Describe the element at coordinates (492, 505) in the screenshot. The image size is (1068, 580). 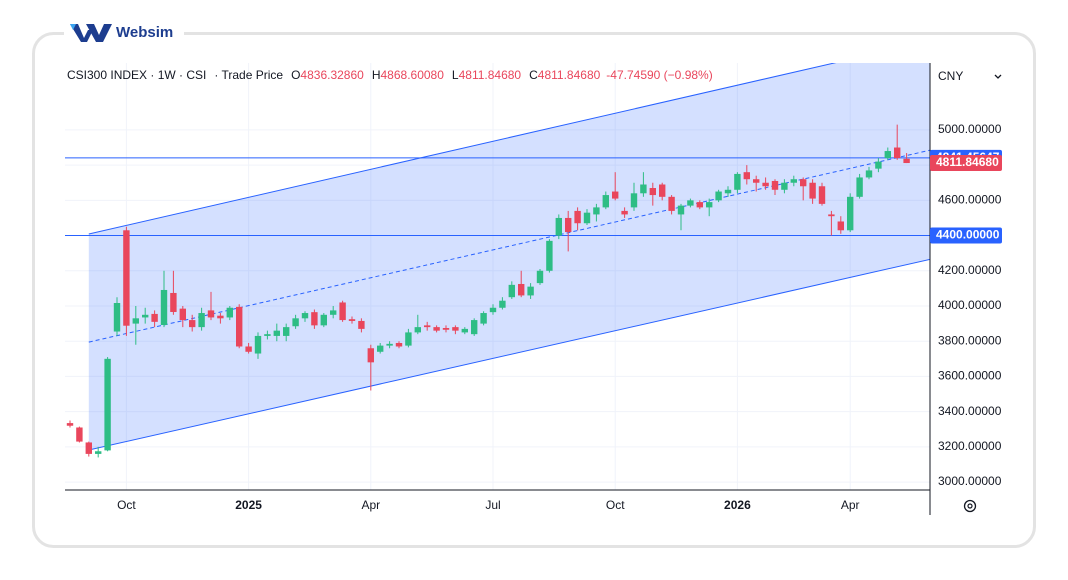
I see `x-tick-label: Jul` at that location.